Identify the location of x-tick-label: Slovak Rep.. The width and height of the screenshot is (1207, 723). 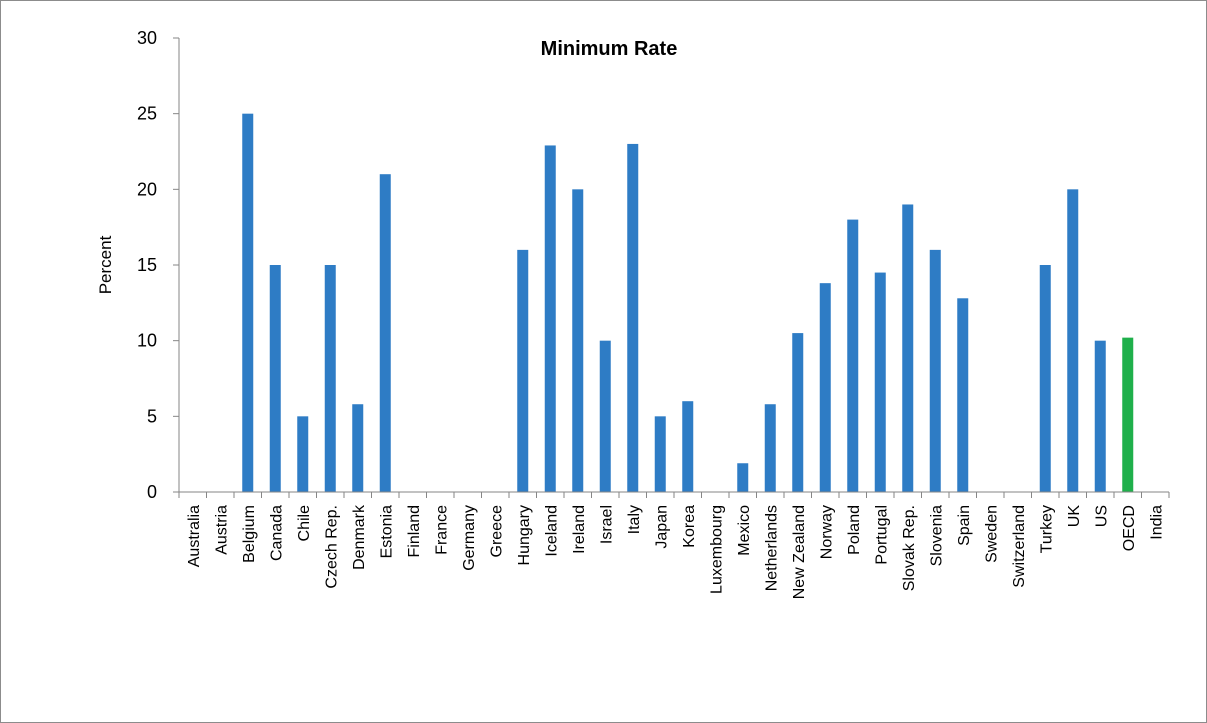
(909, 548).